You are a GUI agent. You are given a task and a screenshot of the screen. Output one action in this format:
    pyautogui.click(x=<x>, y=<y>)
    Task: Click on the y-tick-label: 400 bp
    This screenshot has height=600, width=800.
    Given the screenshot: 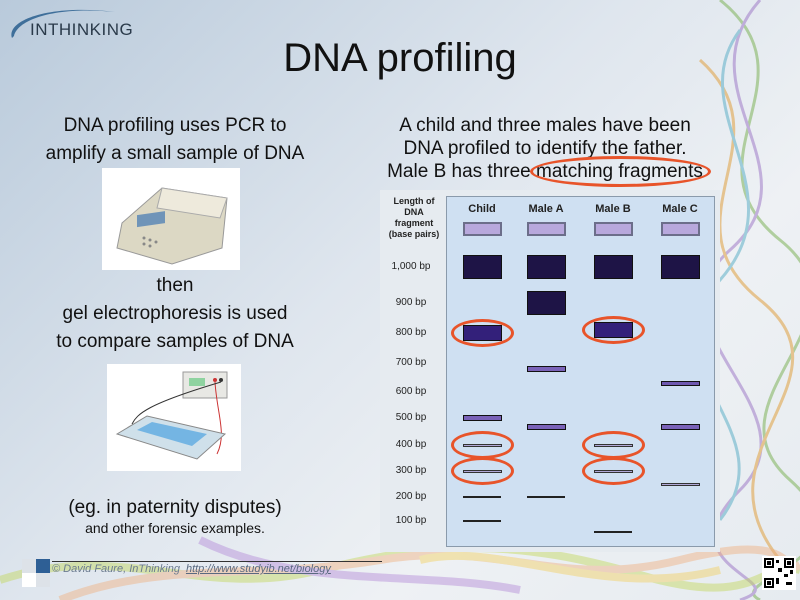 What is the action you would take?
    pyautogui.click(x=411, y=444)
    